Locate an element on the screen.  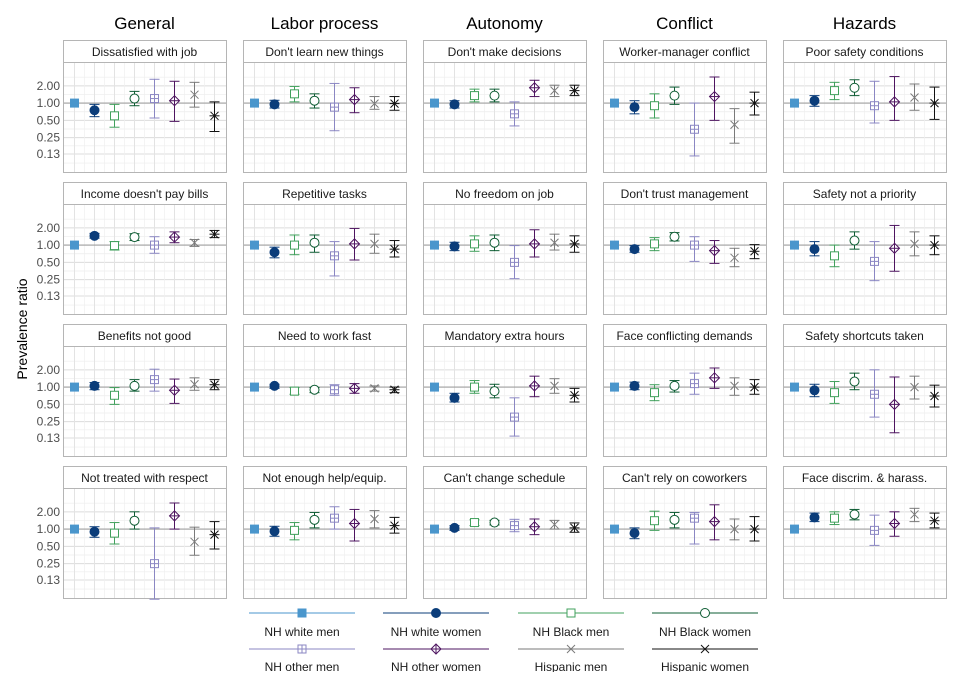
facet-panel: Need to work fast is located at coordinates (325, 390).